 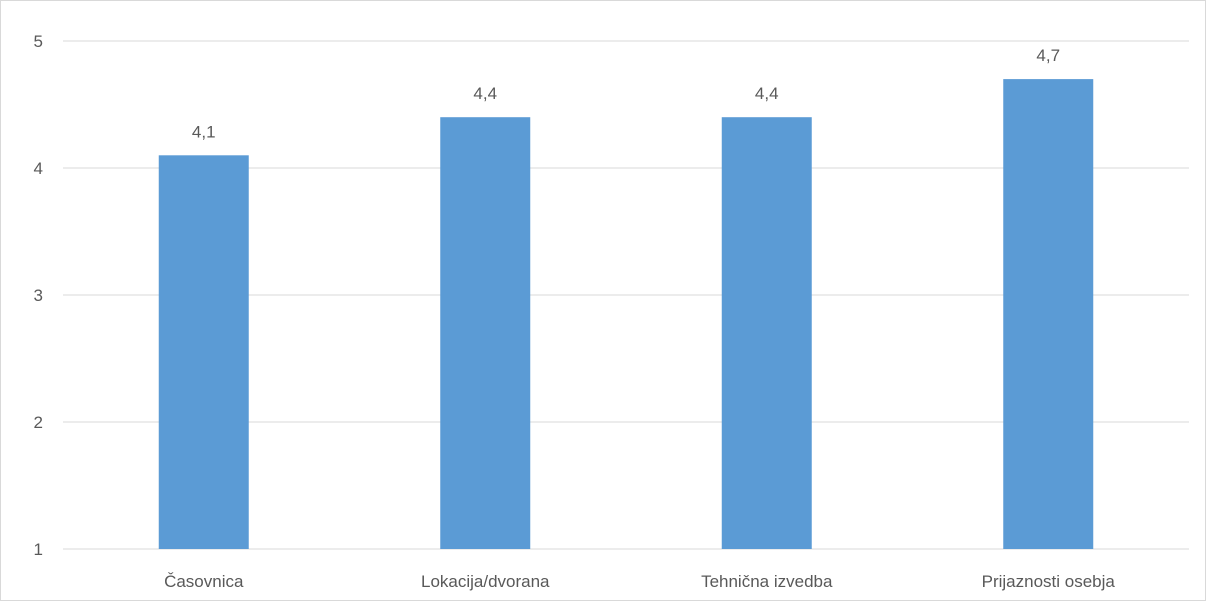 What do you see at coordinates (204, 131) in the screenshot?
I see `data-label: 4,1` at bounding box center [204, 131].